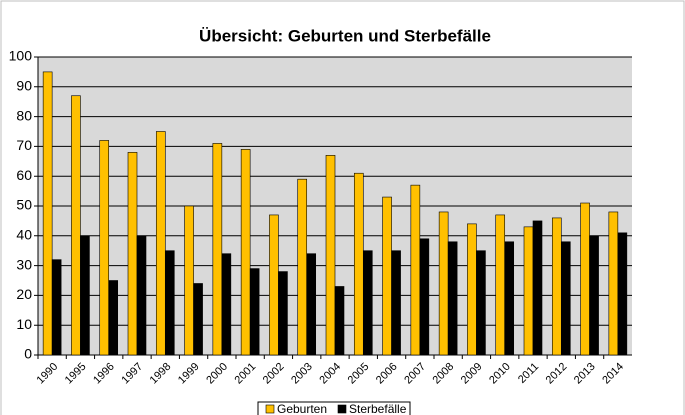 Image resolution: width=685 pixels, height=415 pixels. What do you see at coordinates (24, 115) in the screenshot?
I see `y-tick-label: 80` at bounding box center [24, 115].